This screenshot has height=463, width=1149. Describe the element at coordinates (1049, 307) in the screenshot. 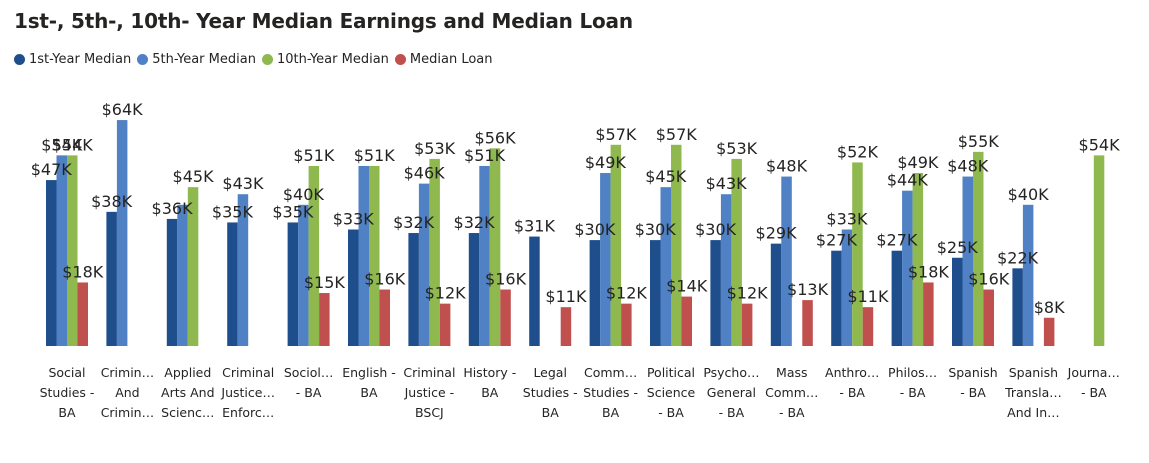

I see `data-label: $8K` at that location.